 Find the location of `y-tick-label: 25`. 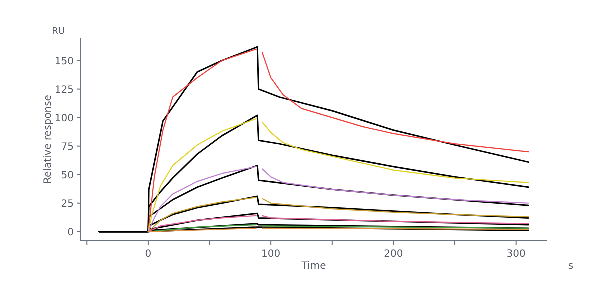

y-tick-label: 25 is located at coordinates (67, 204).